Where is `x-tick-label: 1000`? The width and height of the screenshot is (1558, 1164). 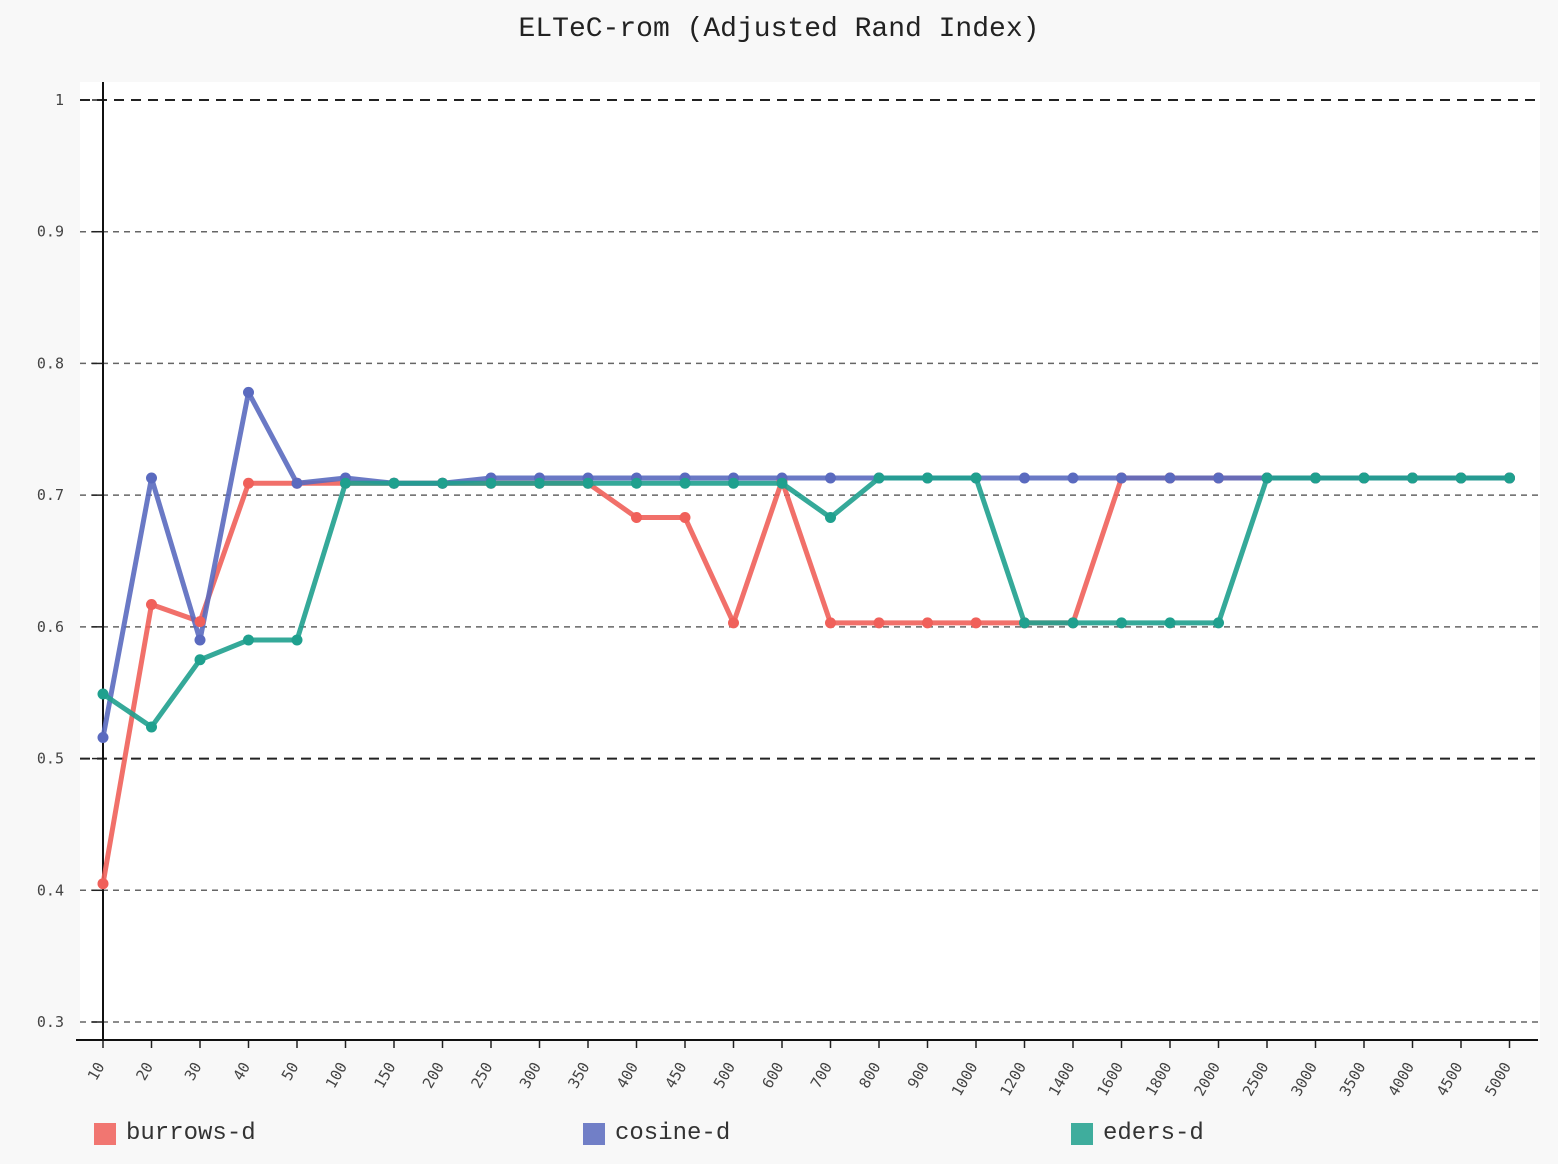
x-tick-label: 1000 is located at coordinates (965, 1079).